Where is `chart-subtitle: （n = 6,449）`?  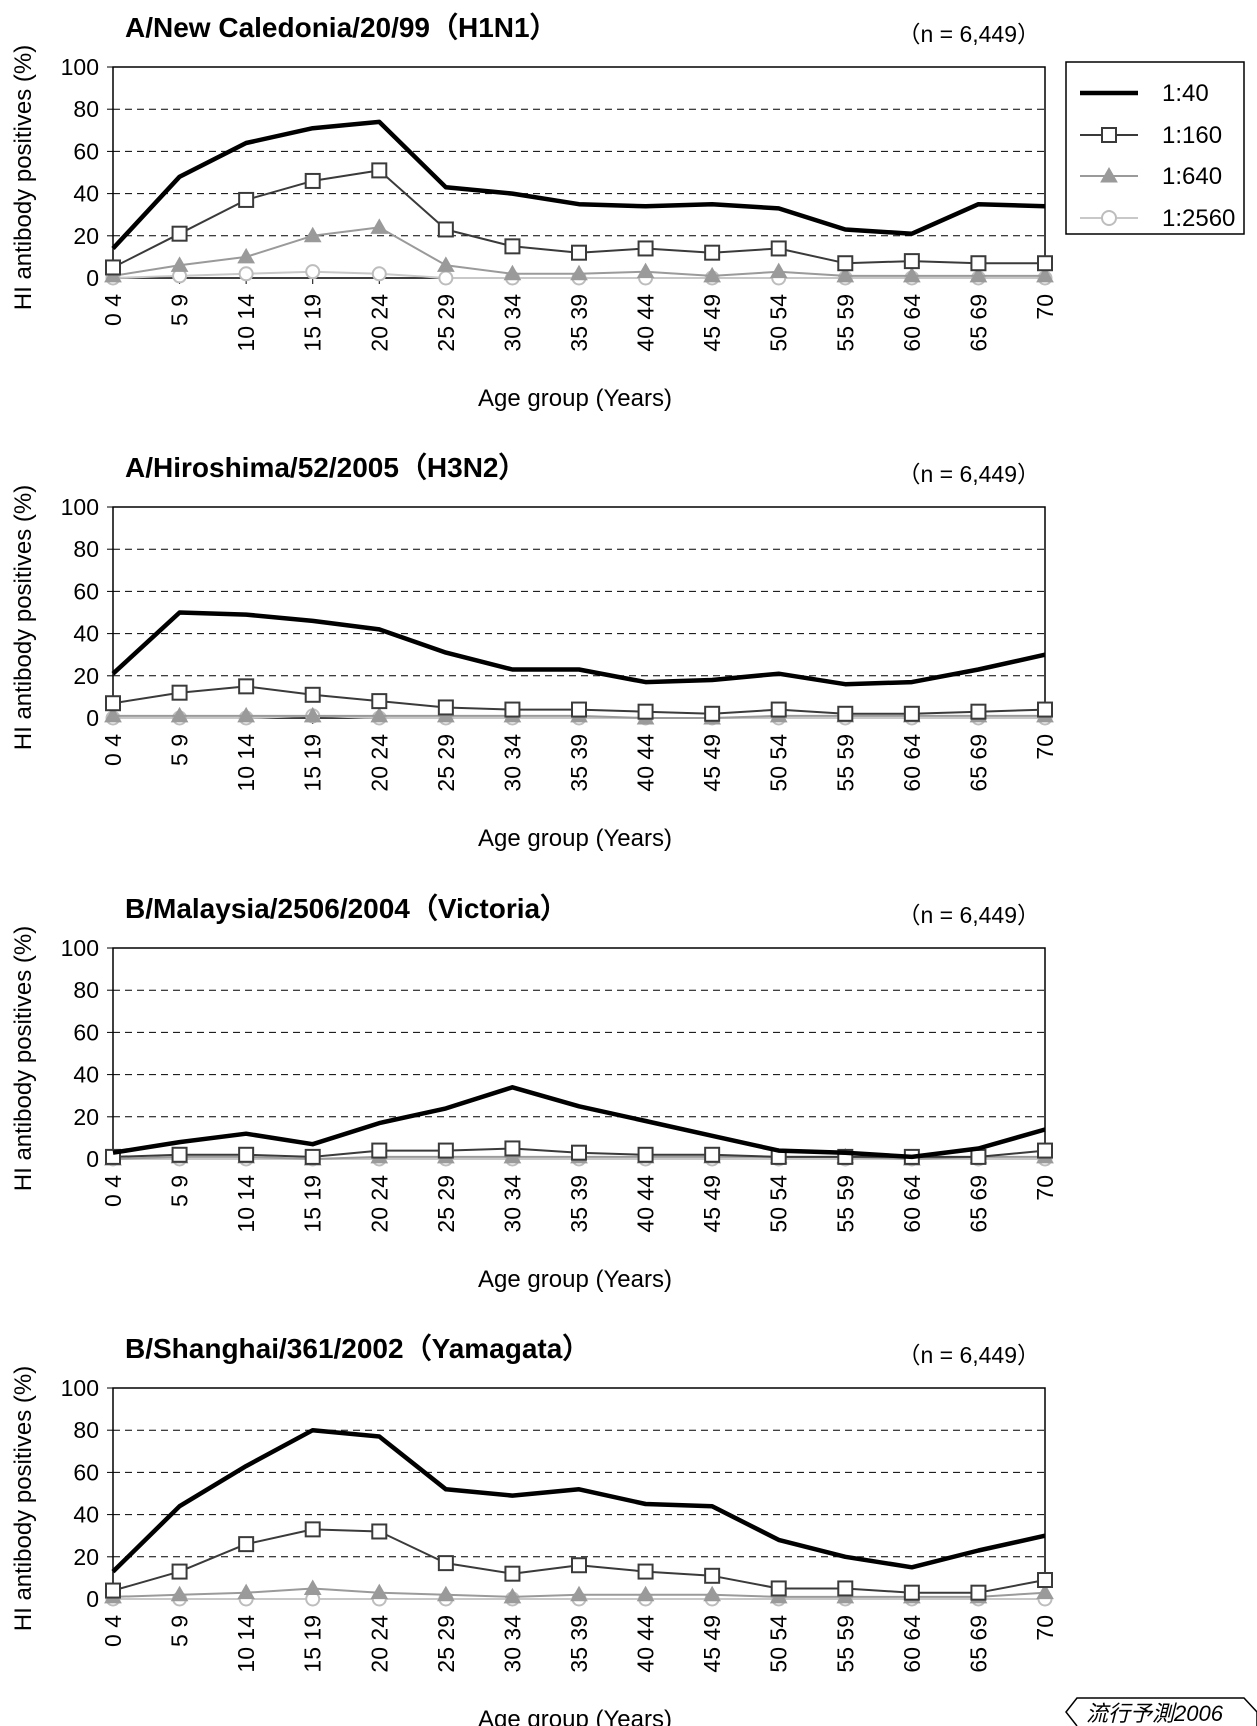 chart-subtitle: （n = 6,449） is located at coordinates (968, 34).